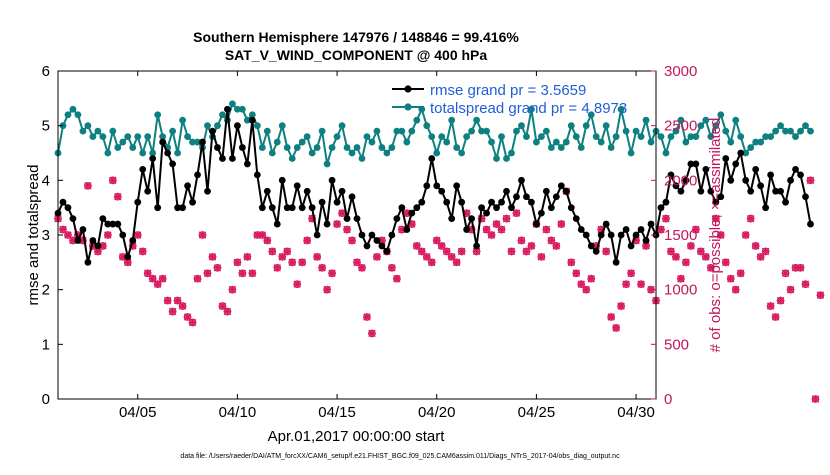  I want to click on y-right-tick-label: 0, so click(668, 399).